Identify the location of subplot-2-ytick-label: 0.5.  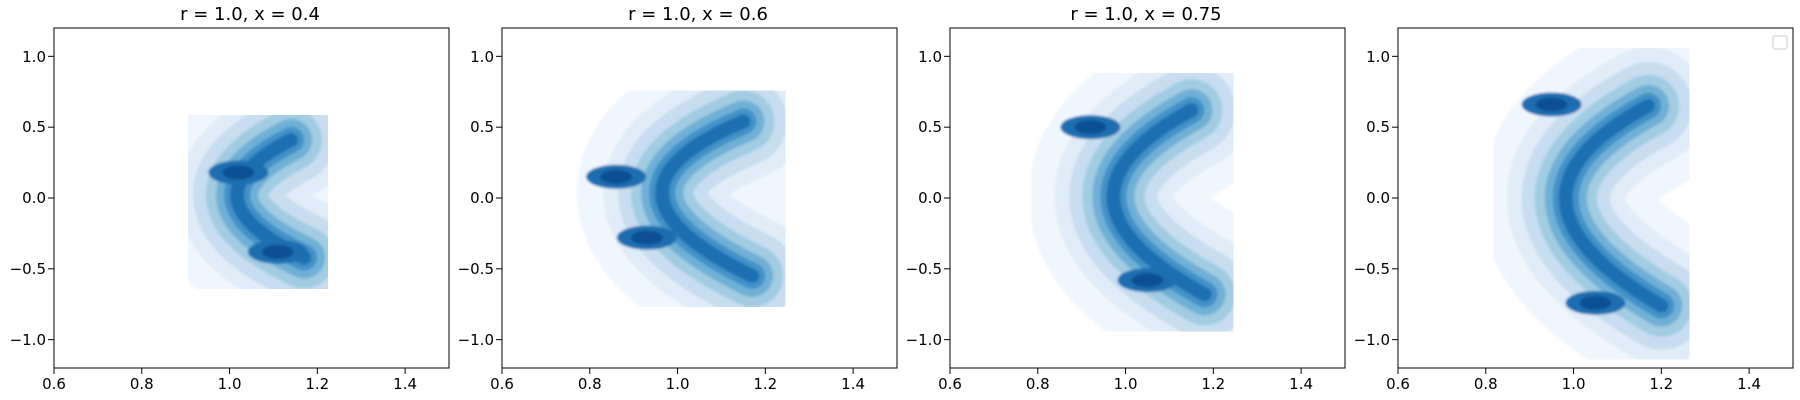
(482, 127).